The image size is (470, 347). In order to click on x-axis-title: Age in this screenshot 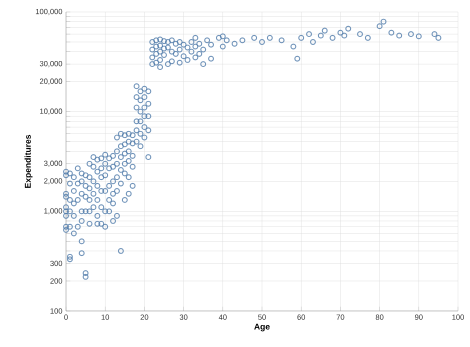, I will do `click(262, 328)`.